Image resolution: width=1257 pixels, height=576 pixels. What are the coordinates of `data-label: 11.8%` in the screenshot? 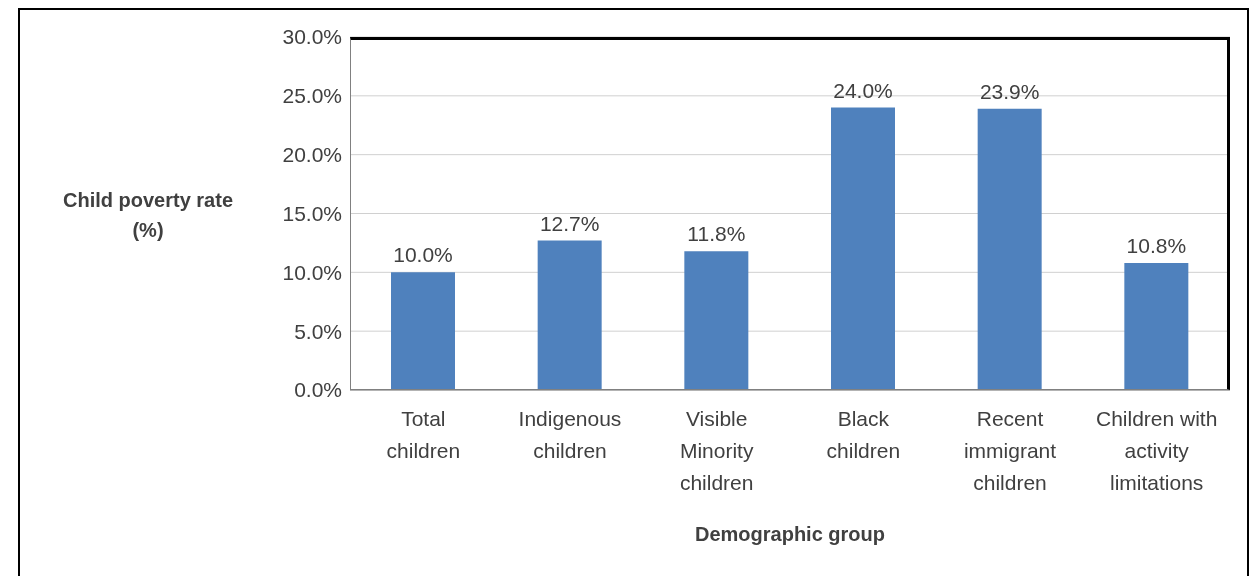 It's located at (716, 234).